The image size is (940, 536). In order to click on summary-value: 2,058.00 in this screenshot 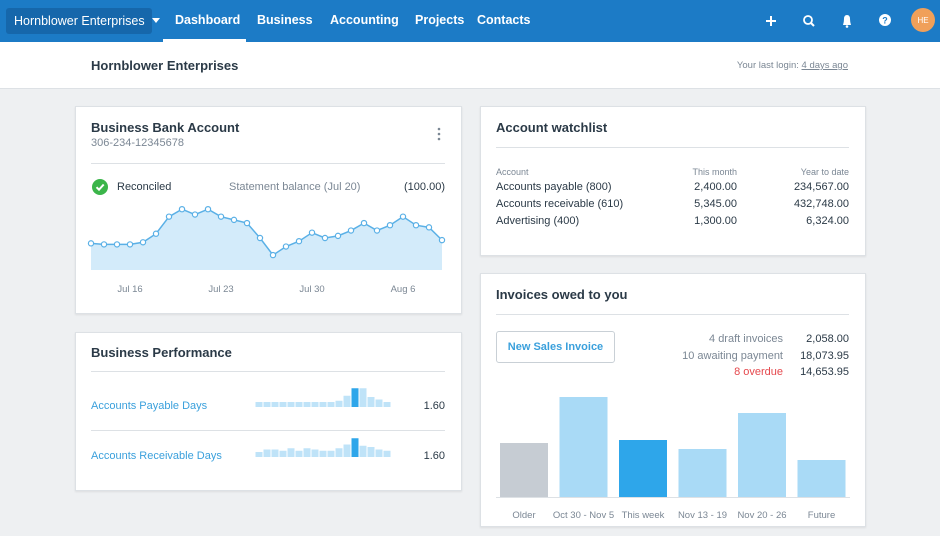, I will do `click(827, 339)`.